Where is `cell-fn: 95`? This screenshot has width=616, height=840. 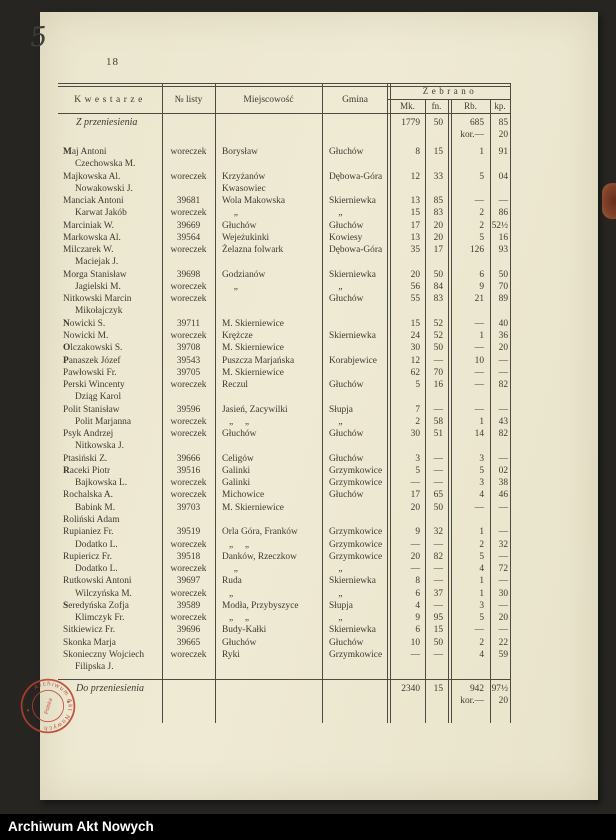
cell-fn: 95 is located at coordinates (438, 618).